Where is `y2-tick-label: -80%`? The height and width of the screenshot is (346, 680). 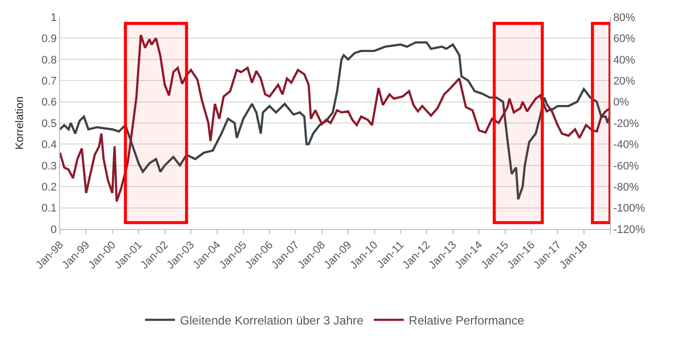
y2-tick-label: -80% is located at coordinates (626, 187).